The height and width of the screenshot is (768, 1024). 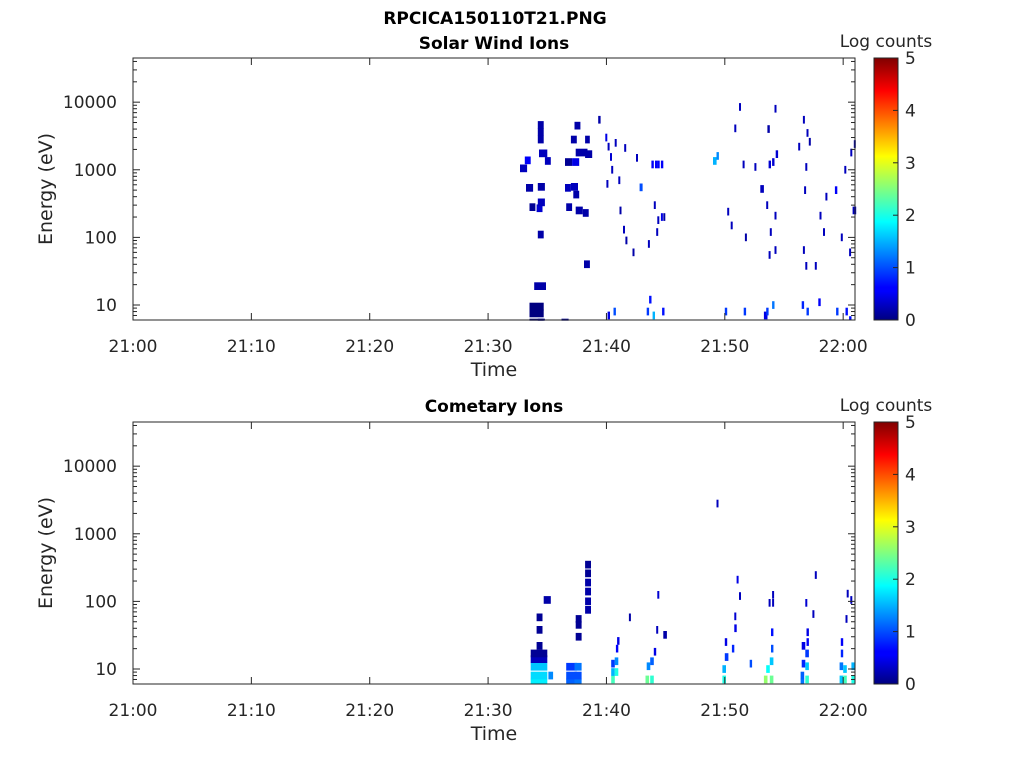 I want to click on heatmap-cells, so click(x=688, y=212).